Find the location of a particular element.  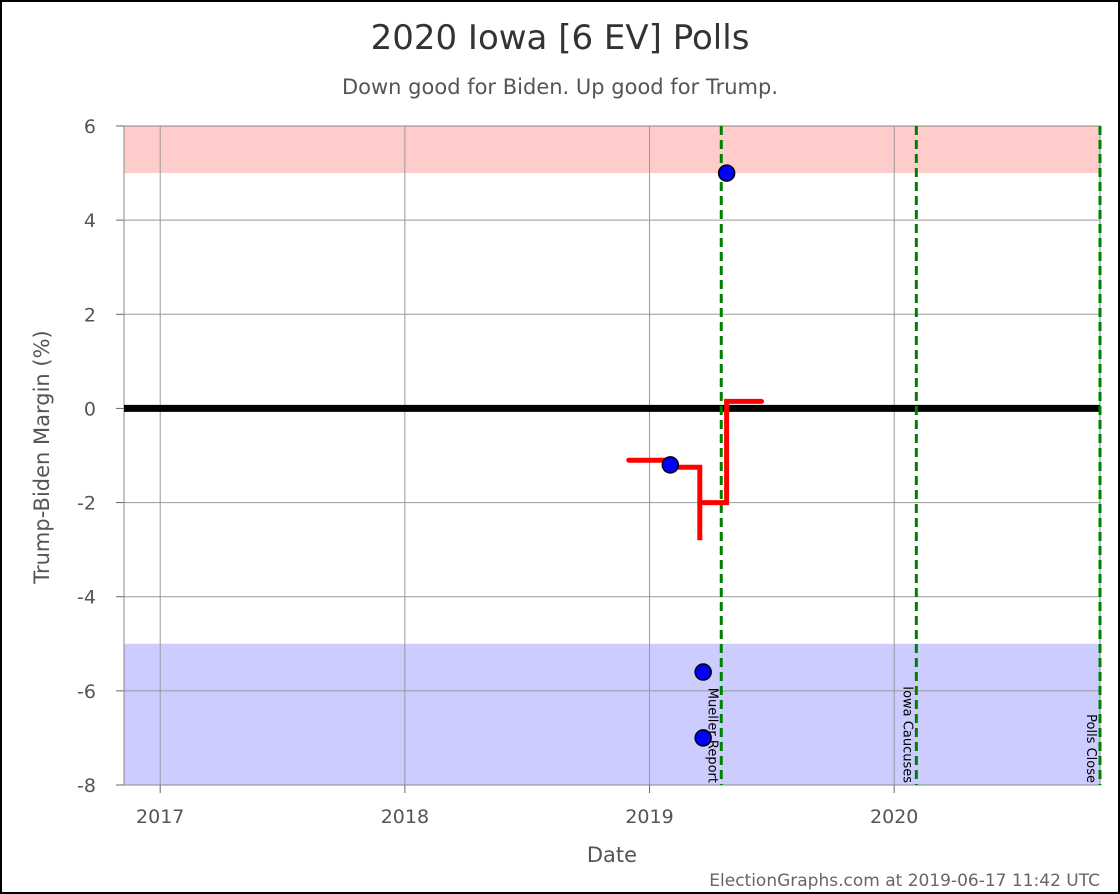

y-tick-label: -8 is located at coordinates (86, 786).